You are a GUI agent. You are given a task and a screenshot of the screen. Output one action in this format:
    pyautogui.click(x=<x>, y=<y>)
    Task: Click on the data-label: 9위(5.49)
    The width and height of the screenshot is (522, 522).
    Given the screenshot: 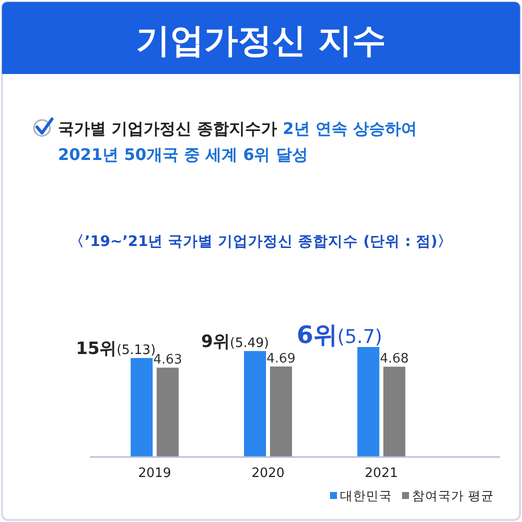 What is the action you would take?
    pyautogui.click(x=235, y=342)
    